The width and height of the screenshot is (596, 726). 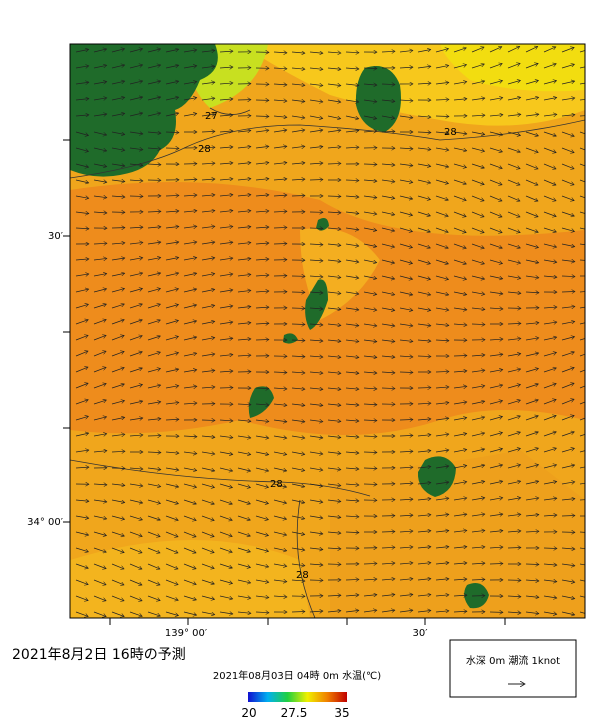 What do you see at coordinates (341, 713) in the screenshot?
I see `colorbar-tick: 35` at bounding box center [341, 713].